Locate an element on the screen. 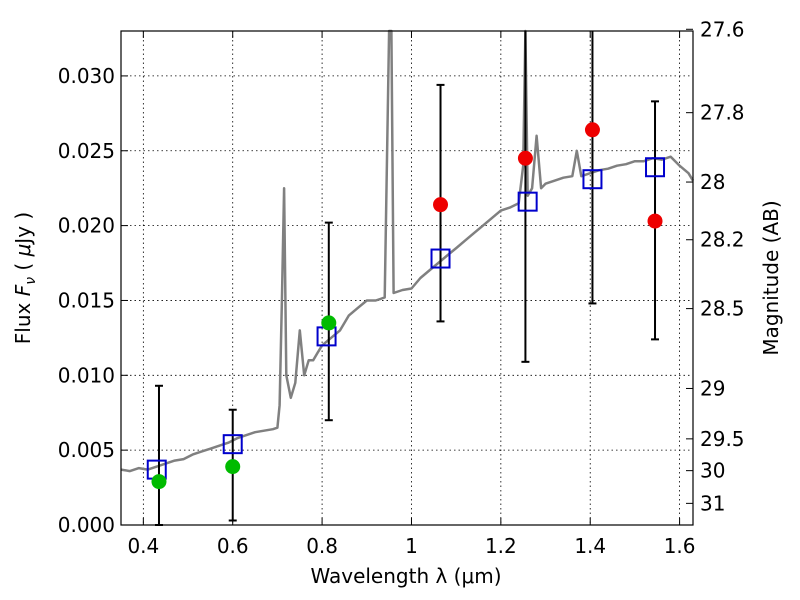 This screenshot has width=800, height=600. x-tick-label: 1 is located at coordinates (411, 546).